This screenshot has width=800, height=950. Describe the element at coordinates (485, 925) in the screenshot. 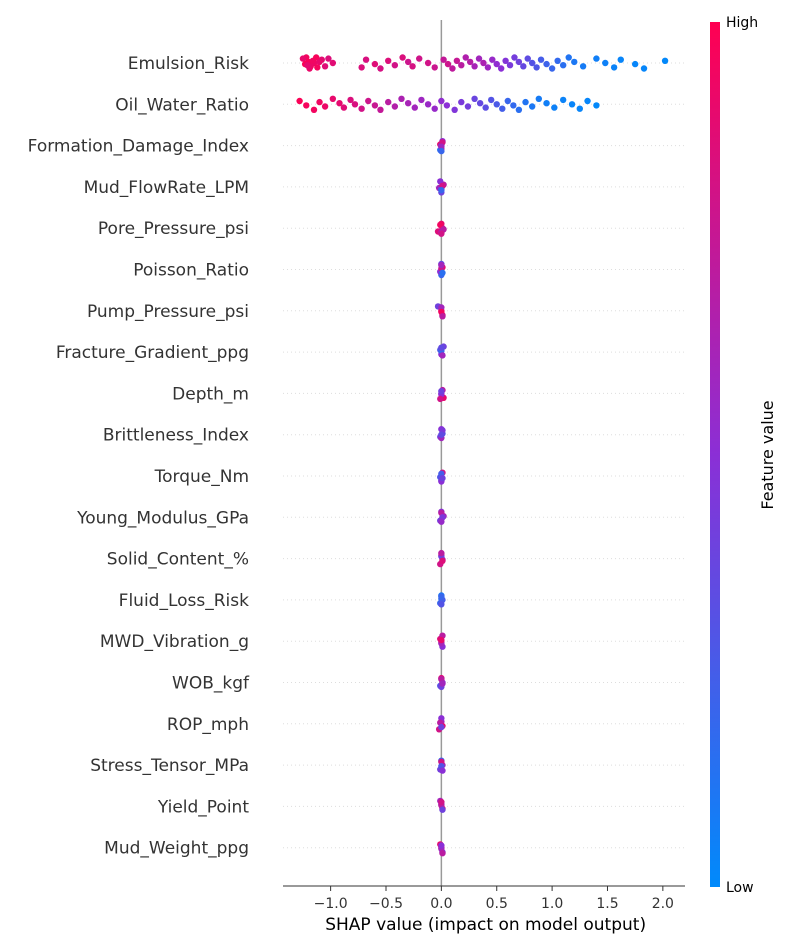

I see `x-axis-title: SHAP value (impact on model output)` at that location.